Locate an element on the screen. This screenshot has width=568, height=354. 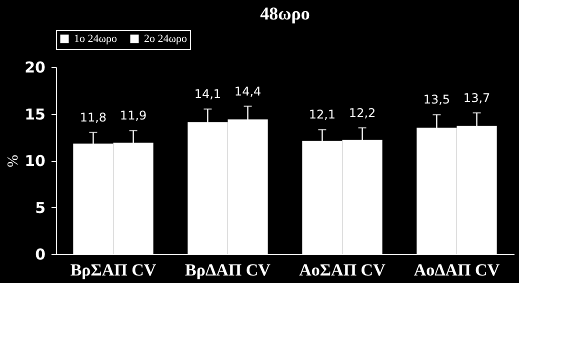
x-tick-label: ΑοΣΑΠ CV is located at coordinates (342, 270).